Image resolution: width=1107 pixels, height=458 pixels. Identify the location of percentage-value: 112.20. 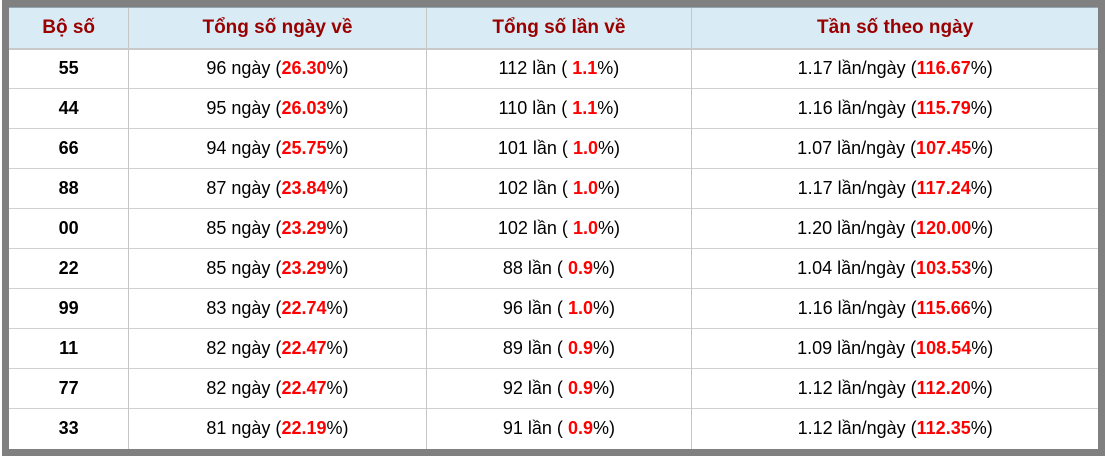
(943, 388).